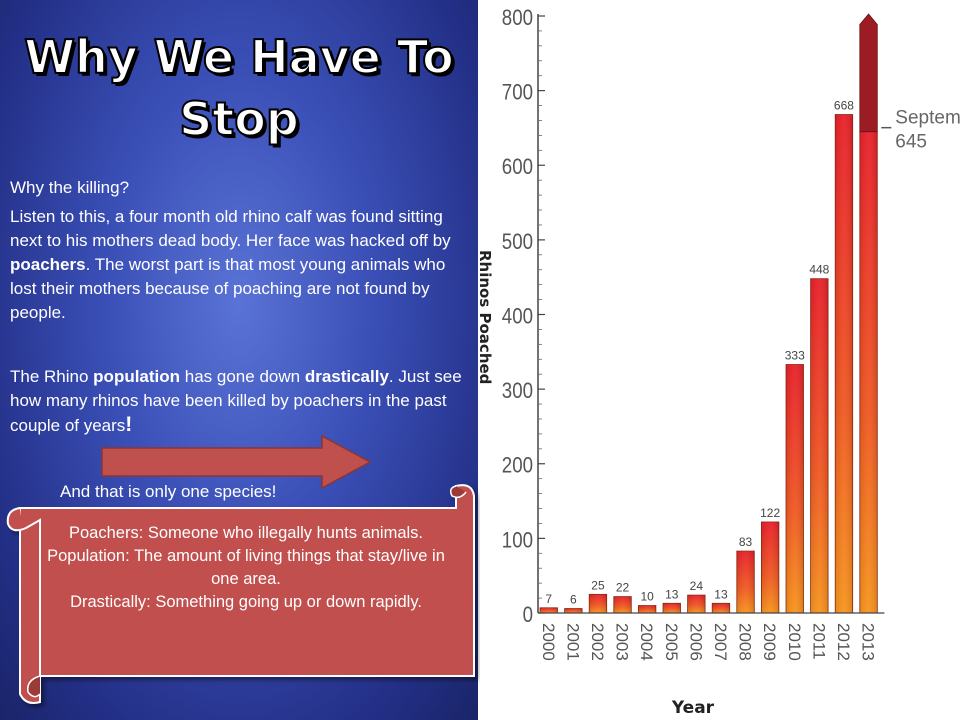 This screenshot has width=960, height=720. I want to click on definitions-scroll, so click(240, 594).